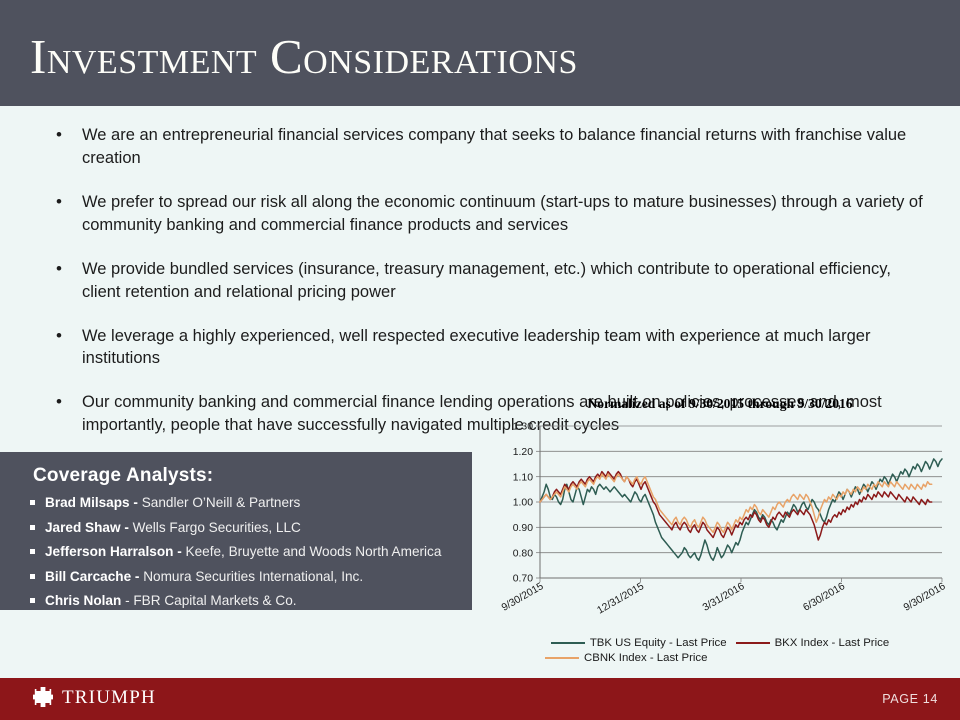 This screenshot has height=720, width=960. I want to click on slide-header: Investment Considerations, so click(480, 53).